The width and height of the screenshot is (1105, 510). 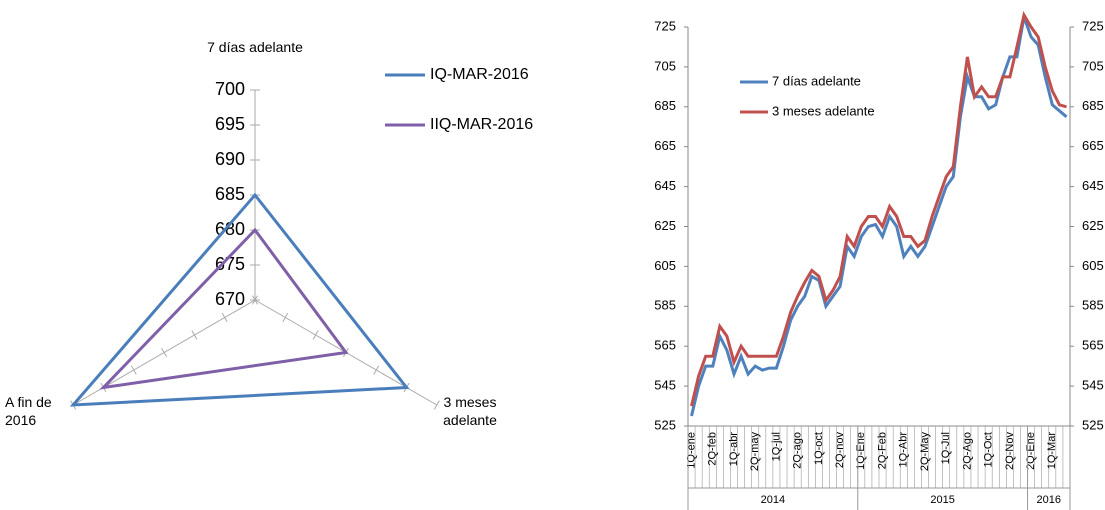 What do you see at coordinates (1093, 385) in the screenshot?
I see `y2-tick-label: 545` at bounding box center [1093, 385].